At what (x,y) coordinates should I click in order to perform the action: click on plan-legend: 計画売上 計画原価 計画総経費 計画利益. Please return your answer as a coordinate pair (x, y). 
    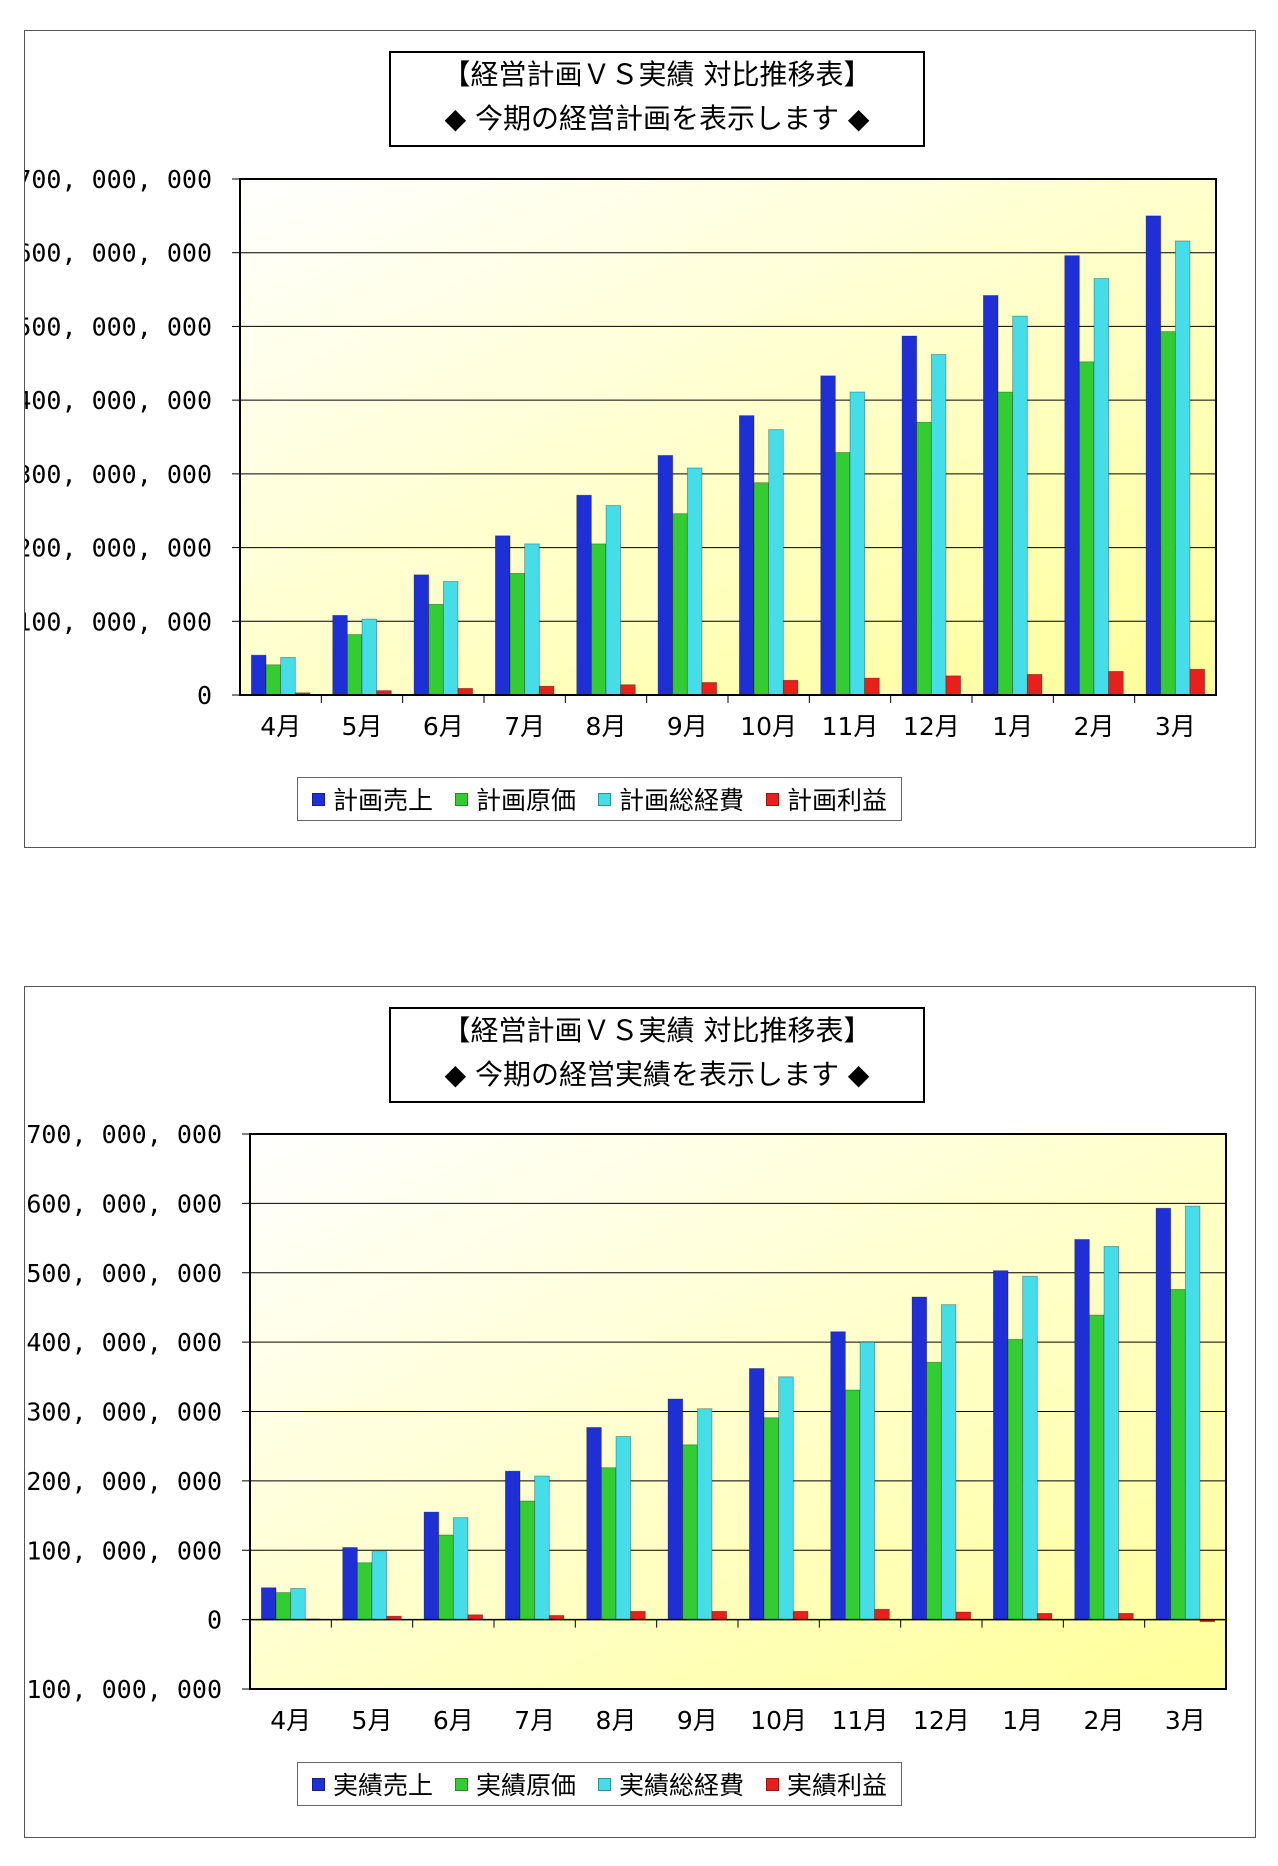
    Looking at the image, I should click on (600, 799).